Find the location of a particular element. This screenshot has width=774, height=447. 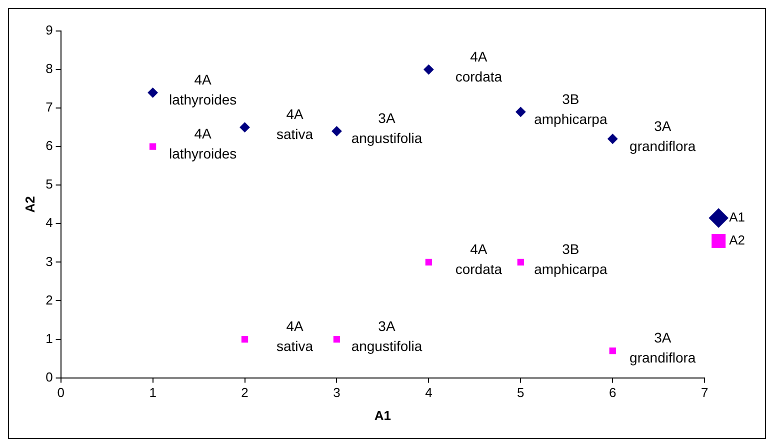

x-axis-title: A1 is located at coordinates (383, 415).